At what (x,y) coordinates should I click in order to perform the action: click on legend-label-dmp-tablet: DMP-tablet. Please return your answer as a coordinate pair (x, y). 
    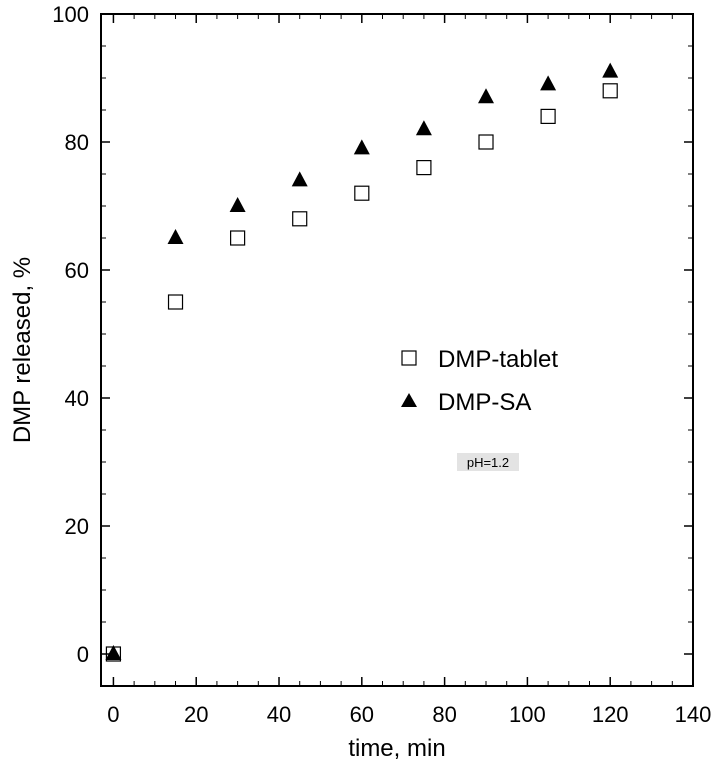
    Looking at the image, I should click on (498, 359).